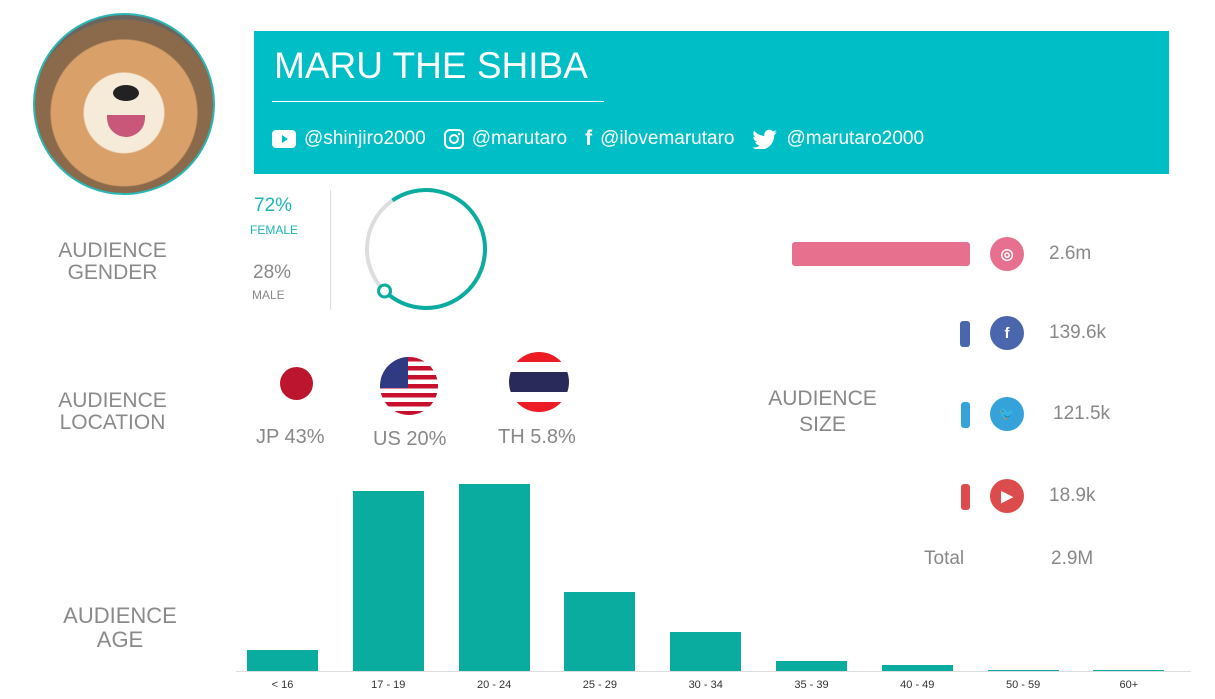 The height and width of the screenshot is (699, 1215). I want to click on age-tick-label: 30 - 34, so click(705, 685).